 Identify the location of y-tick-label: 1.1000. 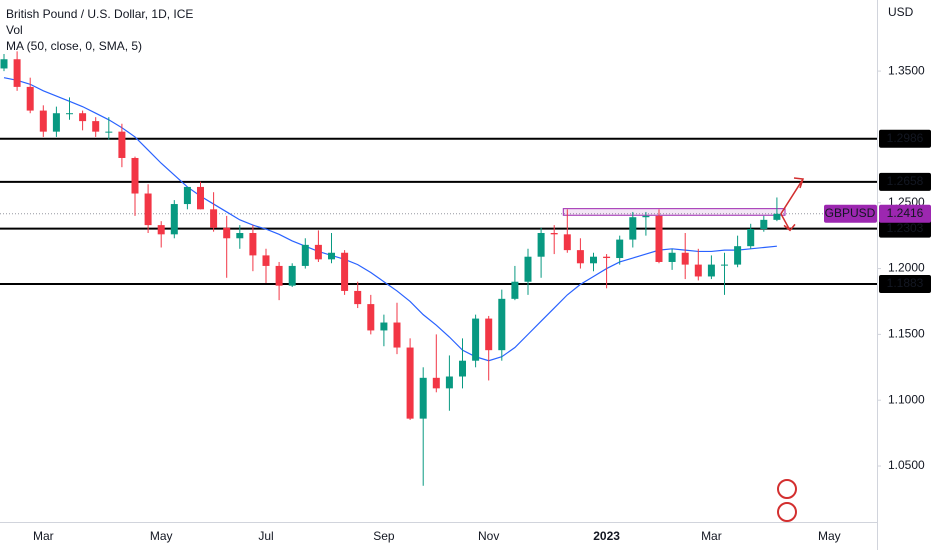
(906, 399).